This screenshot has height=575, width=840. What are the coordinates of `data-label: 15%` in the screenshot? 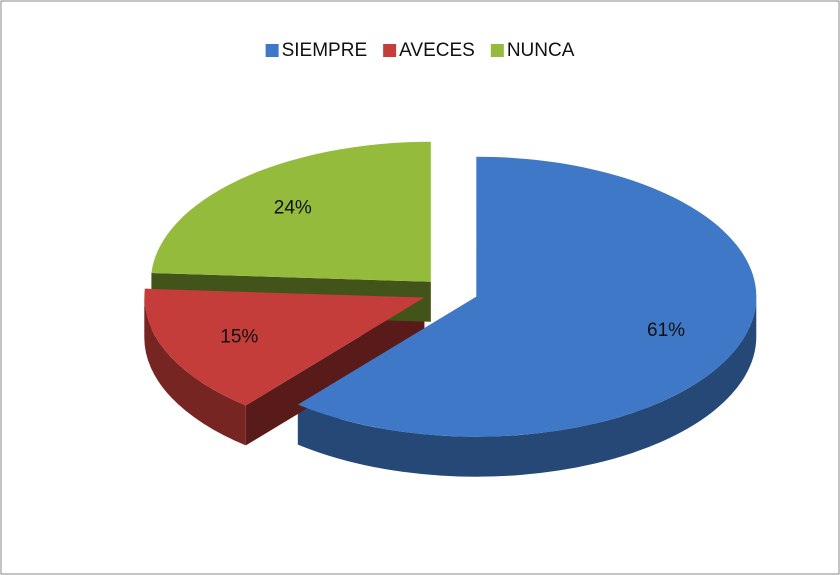 It's located at (239, 337).